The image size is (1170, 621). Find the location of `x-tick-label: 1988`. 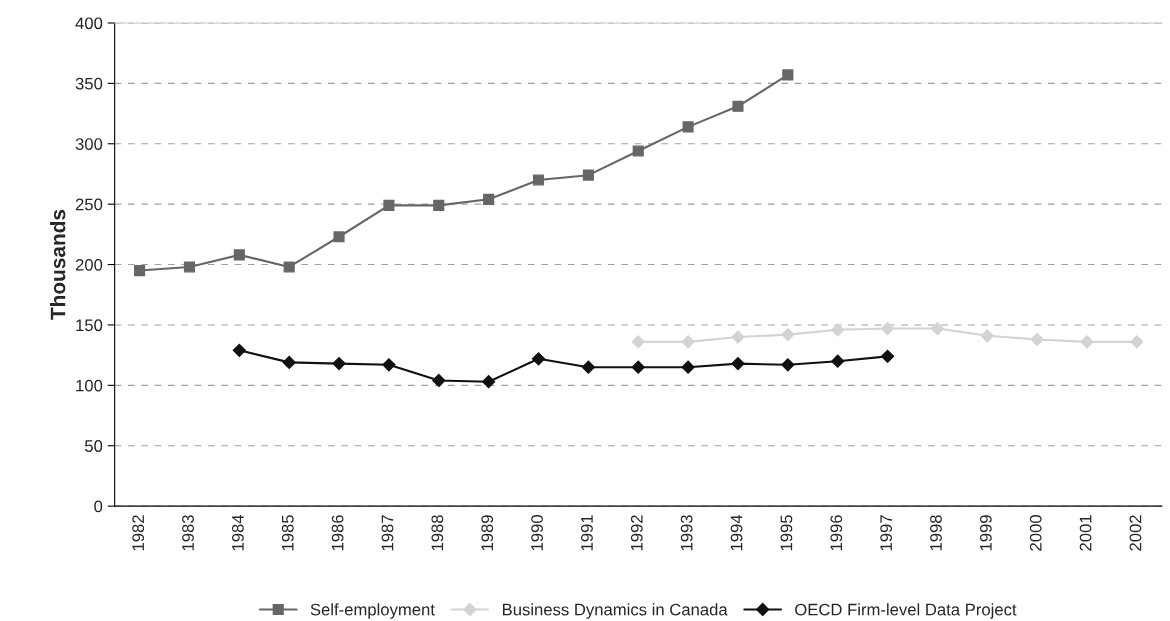

x-tick-label: 1988 is located at coordinates (437, 533).